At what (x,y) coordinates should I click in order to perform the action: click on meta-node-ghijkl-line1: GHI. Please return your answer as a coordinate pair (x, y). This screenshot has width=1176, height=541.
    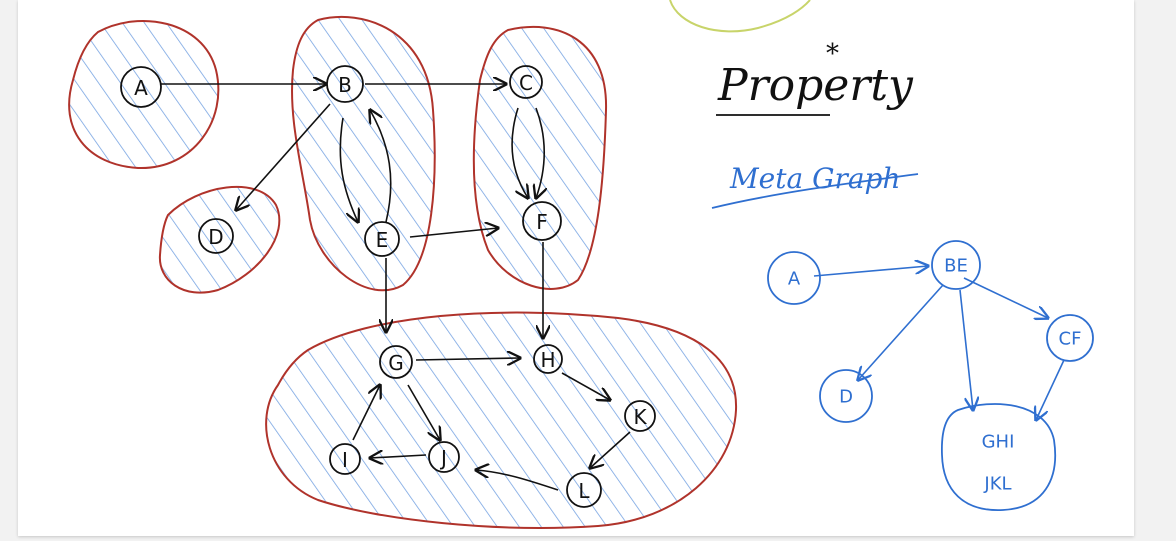
    Looking at the image, I should click on (998, 442).